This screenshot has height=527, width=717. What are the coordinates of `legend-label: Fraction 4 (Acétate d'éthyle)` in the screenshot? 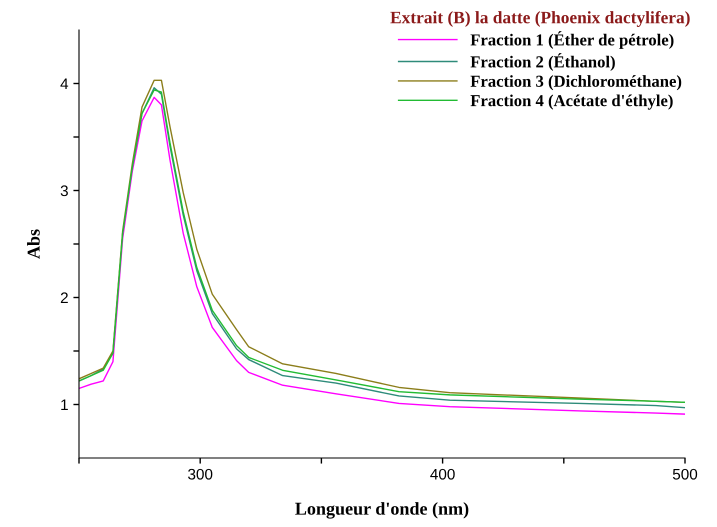 It's located at (571, 102).